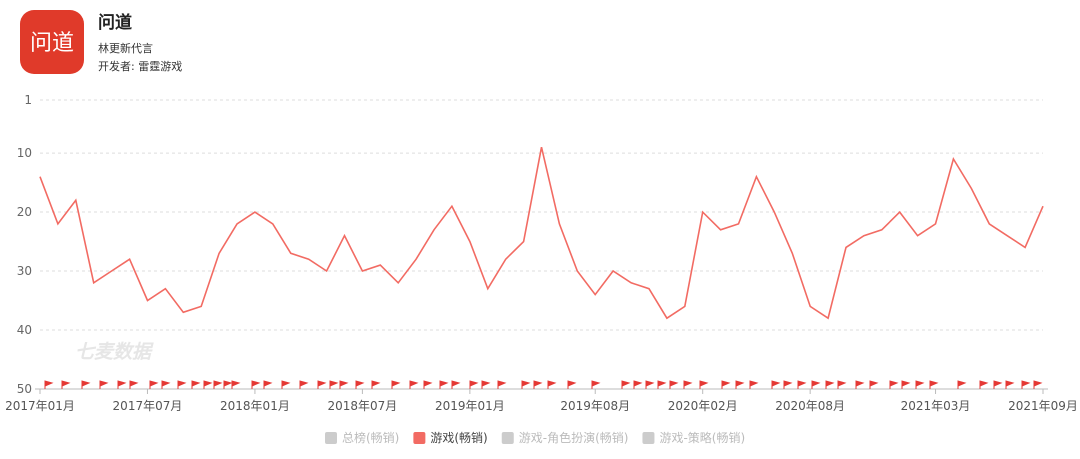 The image size is (1080, 459). Describe the element at coordinates (1043, 406) in the screenshot. I see `x-tick-label: 2021年09月` at that location.